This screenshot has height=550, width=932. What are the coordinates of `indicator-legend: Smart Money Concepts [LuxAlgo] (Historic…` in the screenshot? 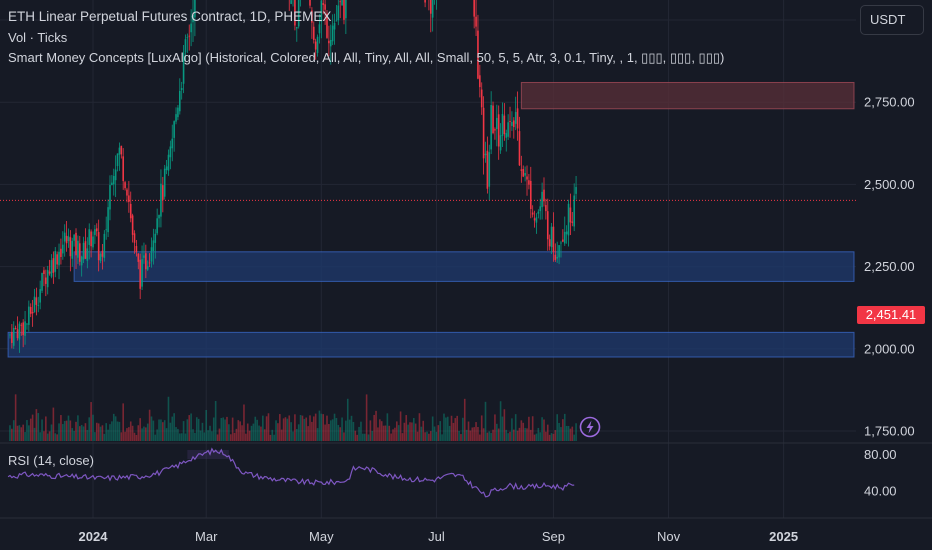 It's located at (366, 57).